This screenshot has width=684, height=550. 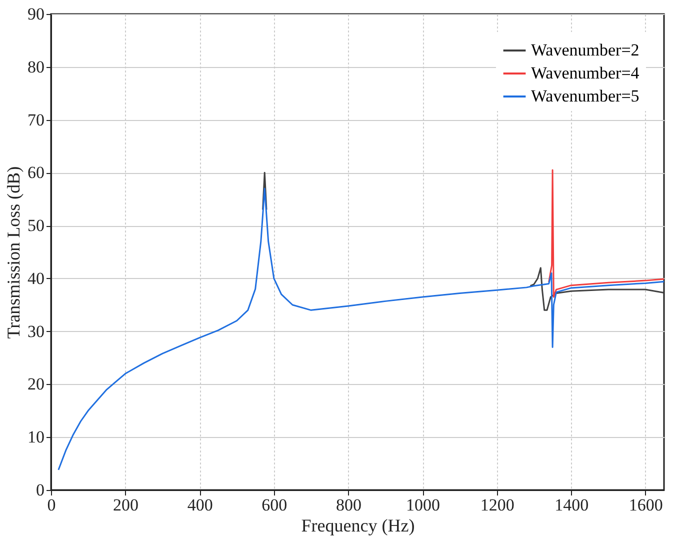 What do you see at coordinates (36, 278) in the screenshot?
I see `y-tick-label: 40` at bounding box center [36, 278].